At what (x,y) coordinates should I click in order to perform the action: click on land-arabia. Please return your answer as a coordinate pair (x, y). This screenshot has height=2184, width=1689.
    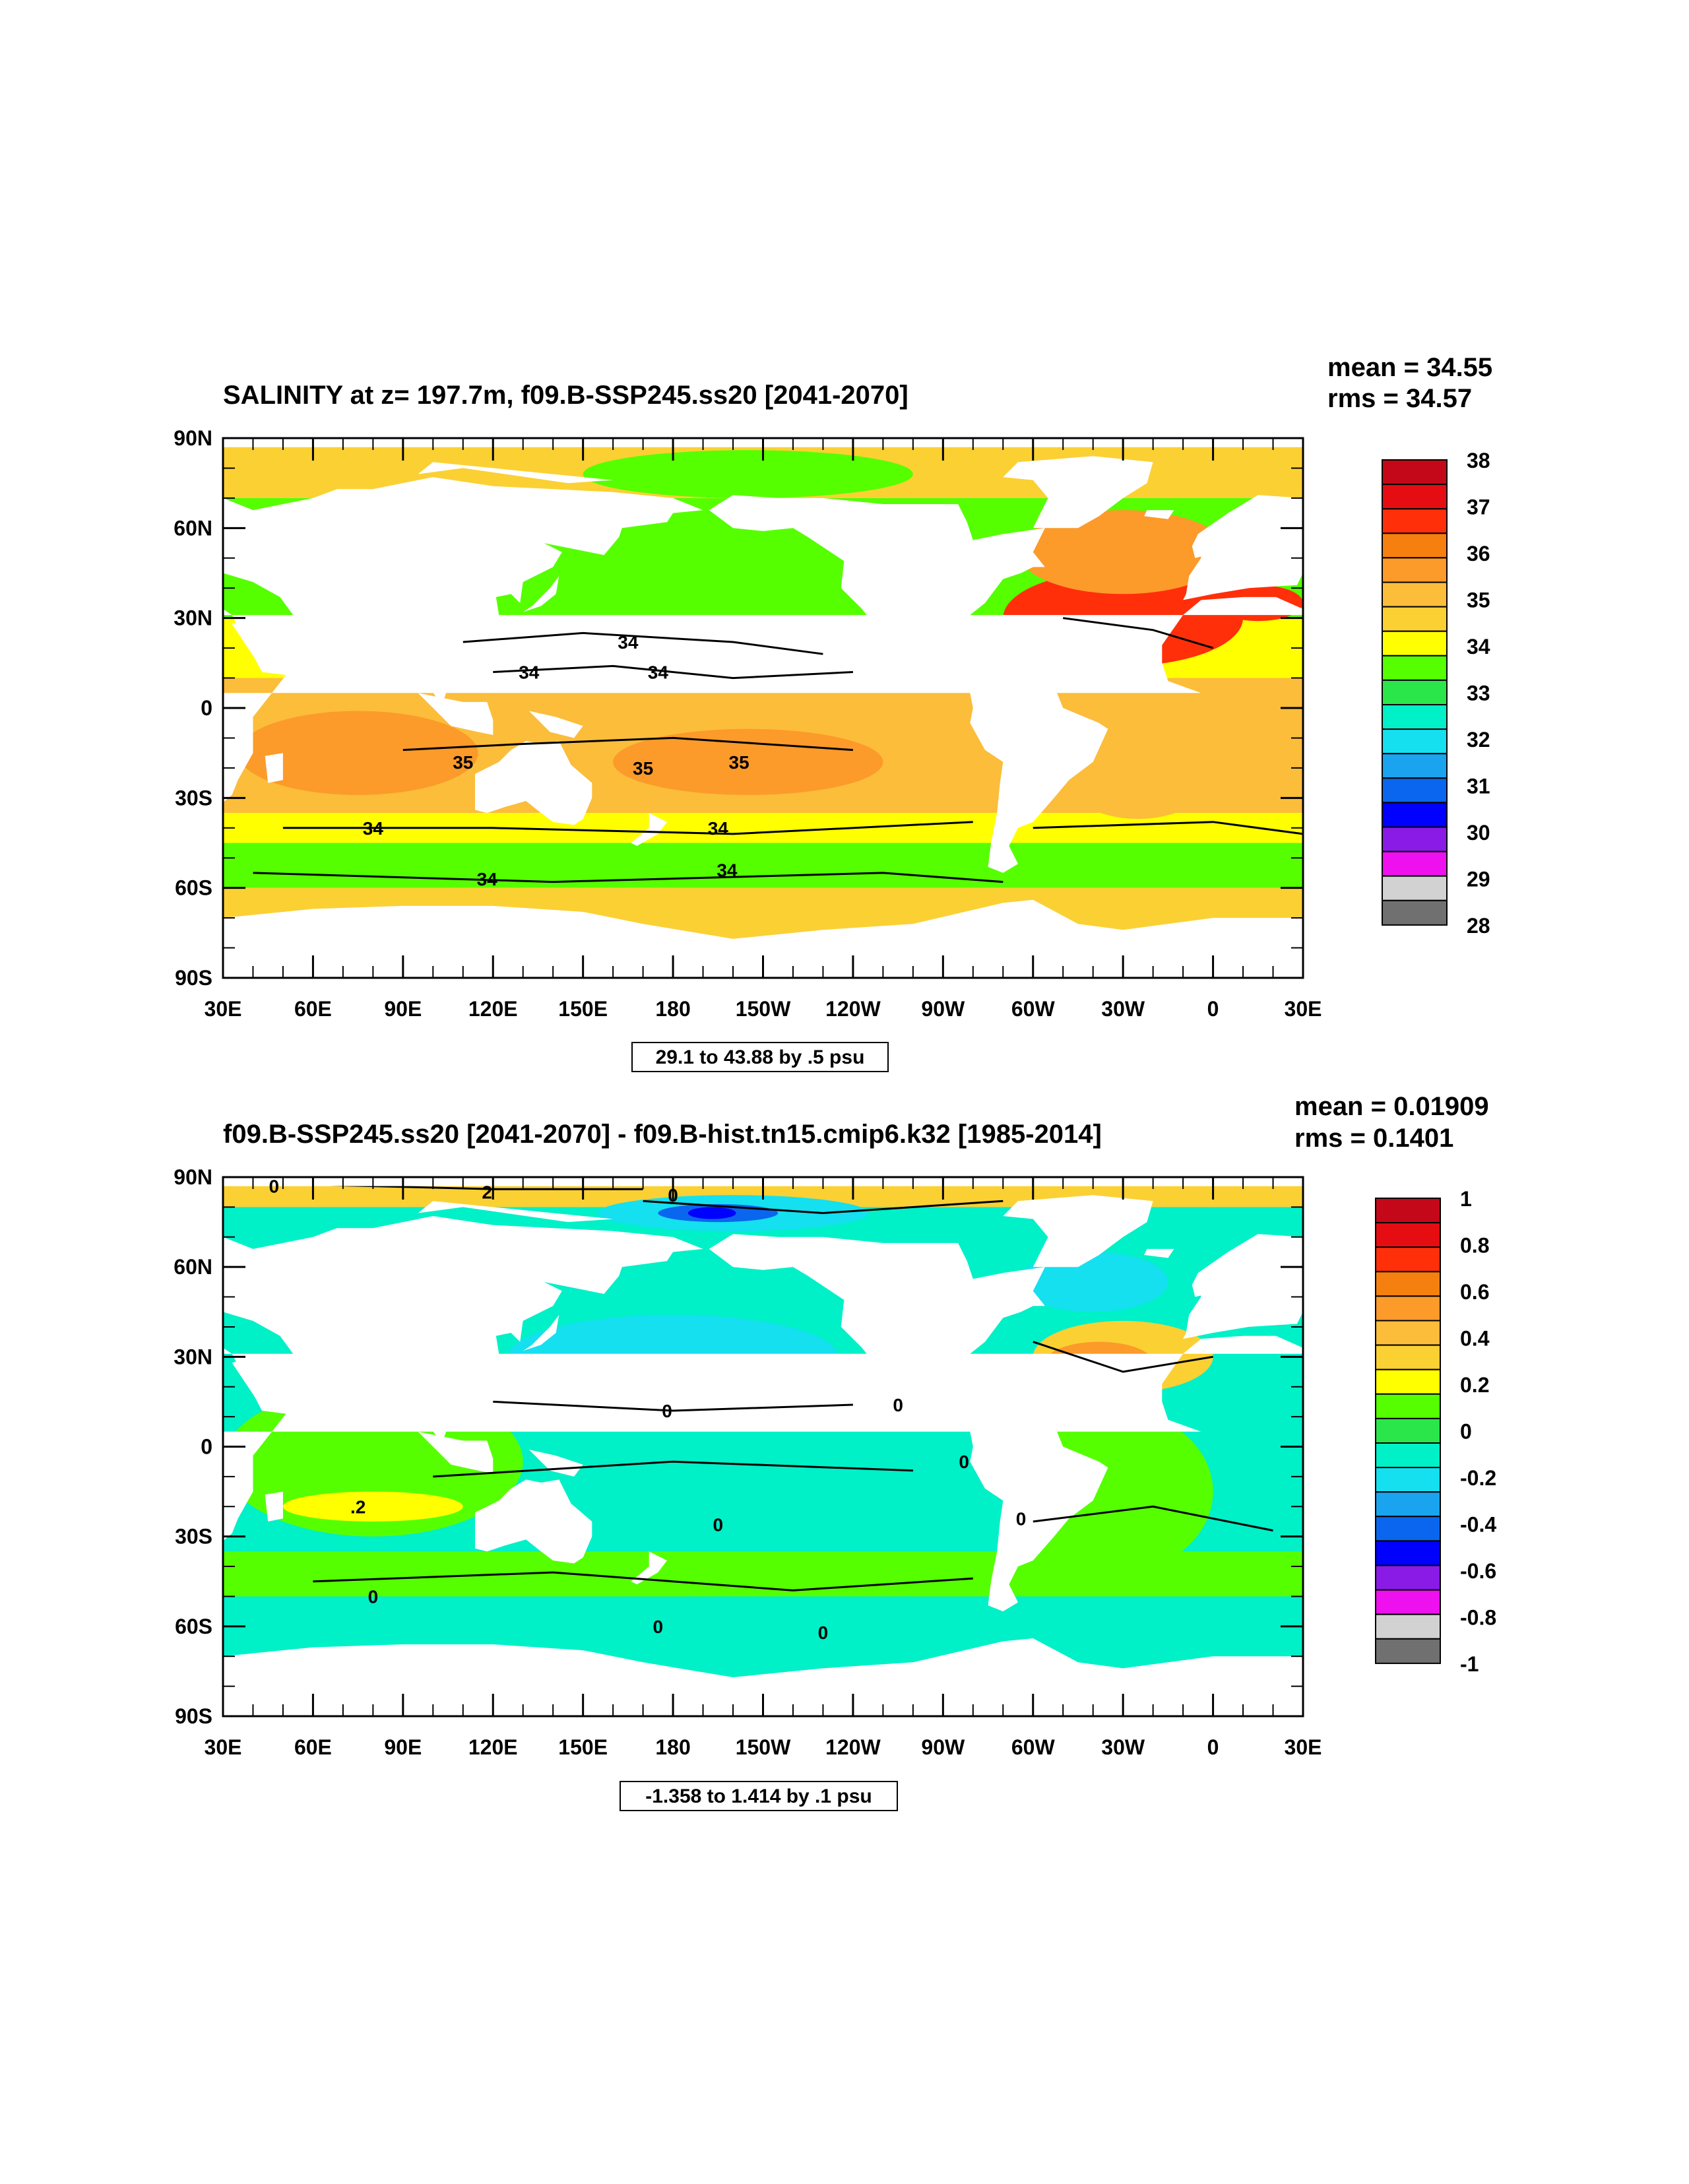
    Looking at the image, I should click on (269, 1382).